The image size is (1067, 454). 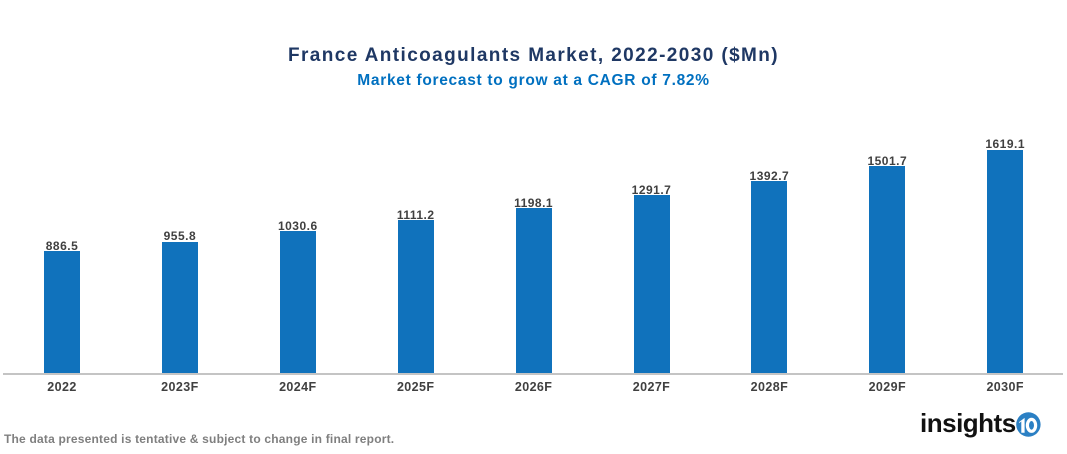 I want to click on svg-text: insights, so click(x=968, y=423).